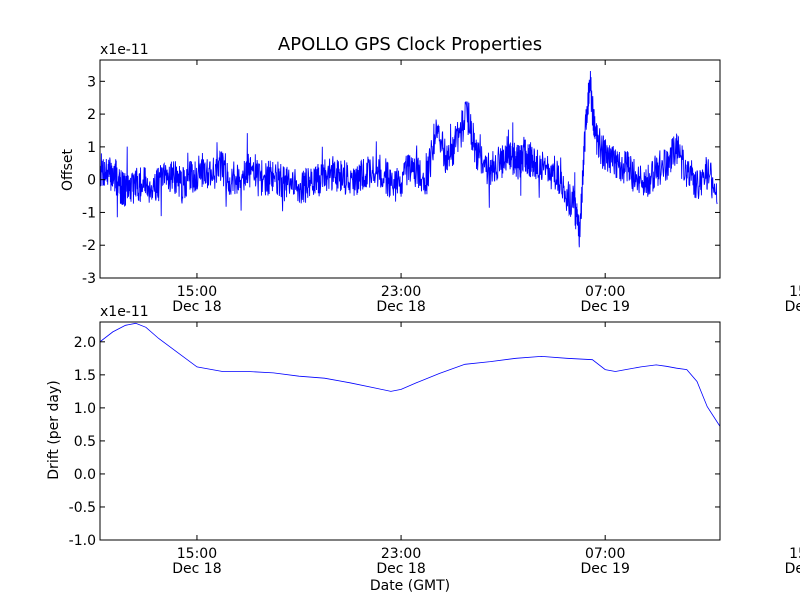 The width and height of the screenshot is (800, 600). Describe the element at coordinates (410, 374) in the screenshot. I see `drift-series-line` at that location.